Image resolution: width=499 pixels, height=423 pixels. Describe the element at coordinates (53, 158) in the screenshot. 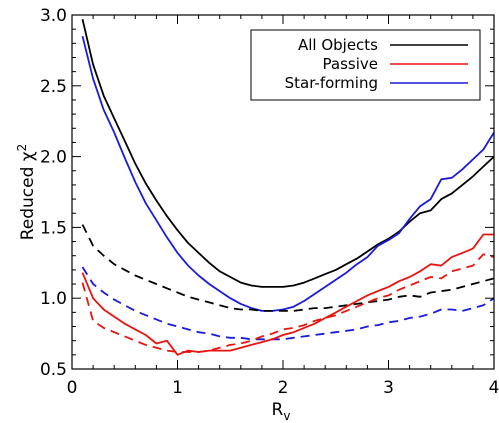

I see `y-tick-label: 2.0` at that location.